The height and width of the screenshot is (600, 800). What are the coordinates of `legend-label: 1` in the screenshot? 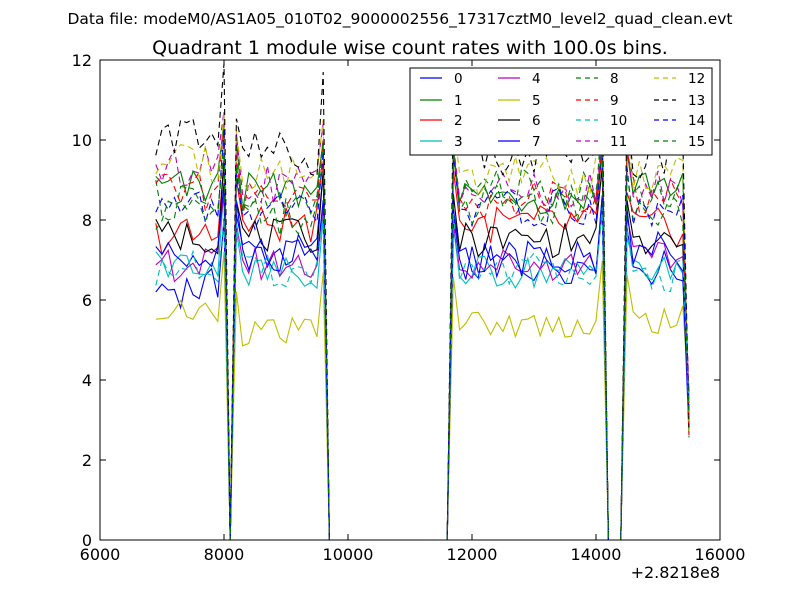 It's located at (458, 101).